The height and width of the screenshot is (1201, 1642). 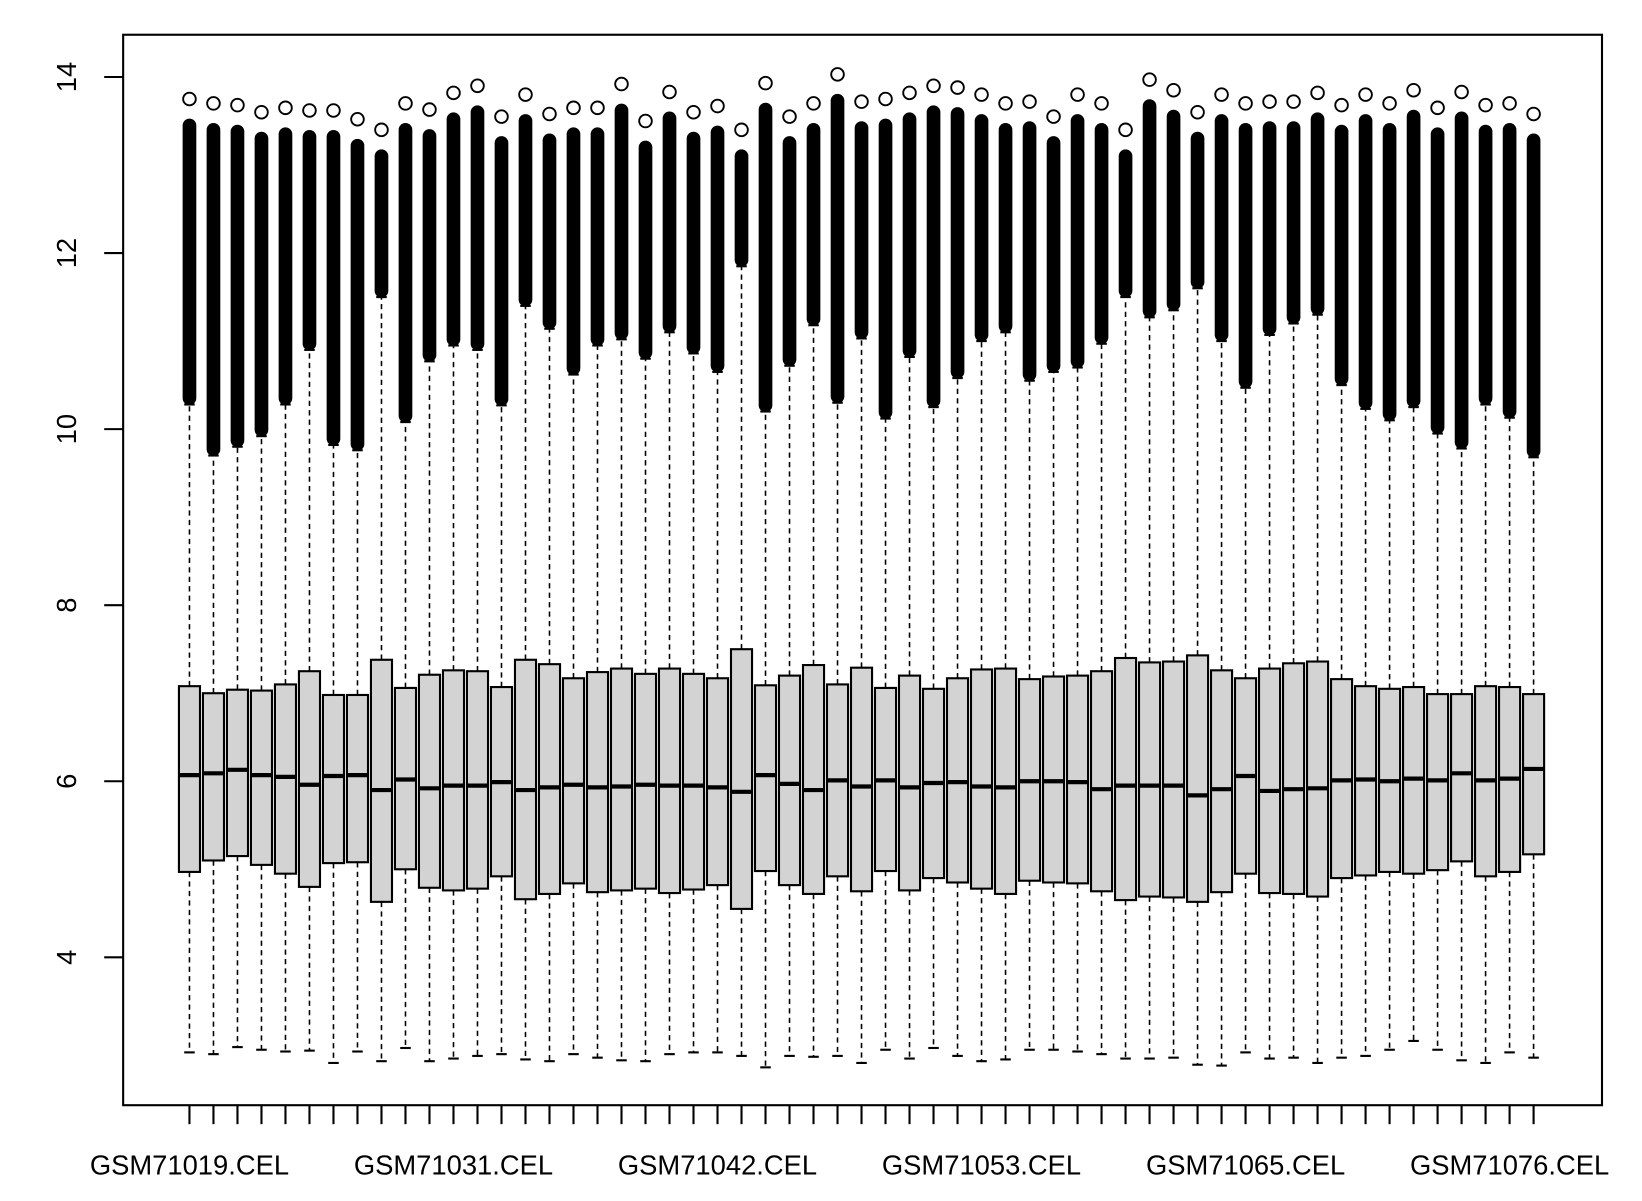 I want to click on x-tick-label: GSM71019.CEL, so click(x=189, y=1165).